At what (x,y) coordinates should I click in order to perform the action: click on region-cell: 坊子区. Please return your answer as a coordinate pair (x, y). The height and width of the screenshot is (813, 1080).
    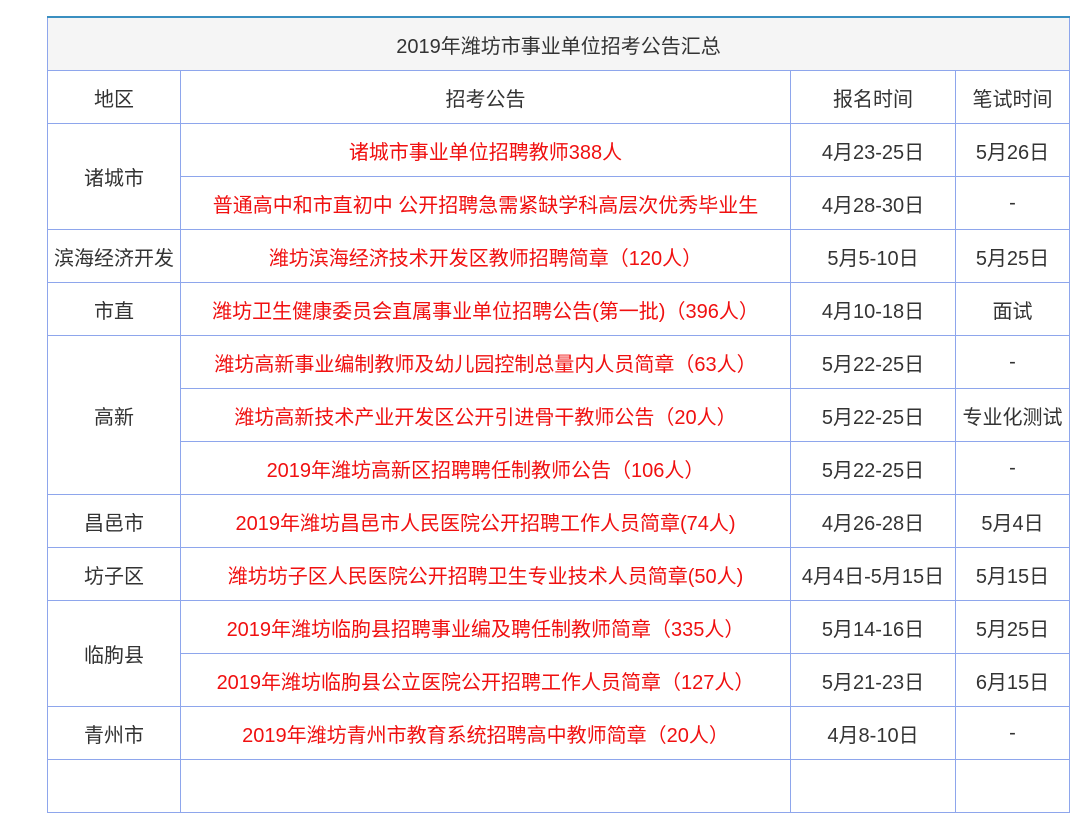
    Looking at the image, I should click on (114, 574).